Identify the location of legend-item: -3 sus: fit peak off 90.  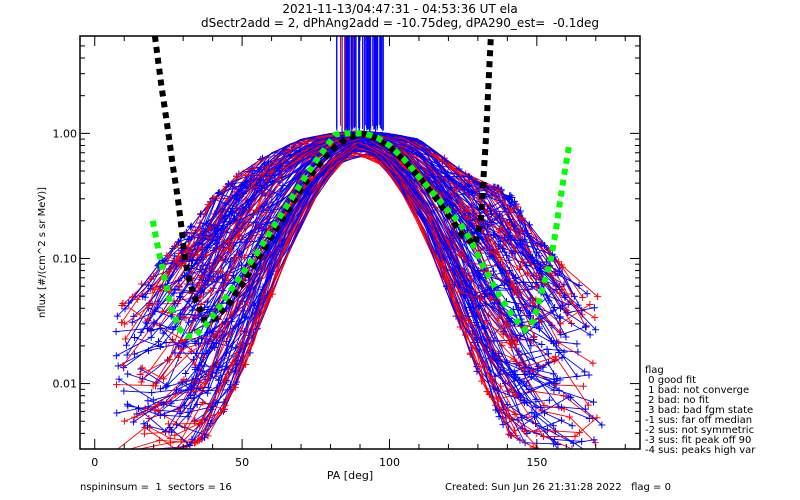
(698, 440).